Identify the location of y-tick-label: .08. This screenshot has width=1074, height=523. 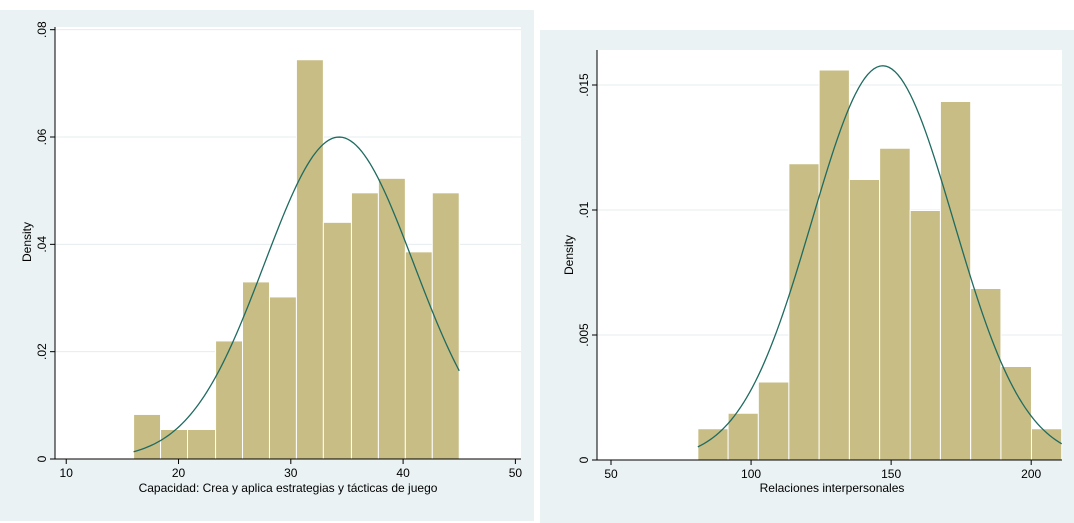
(42, 29).